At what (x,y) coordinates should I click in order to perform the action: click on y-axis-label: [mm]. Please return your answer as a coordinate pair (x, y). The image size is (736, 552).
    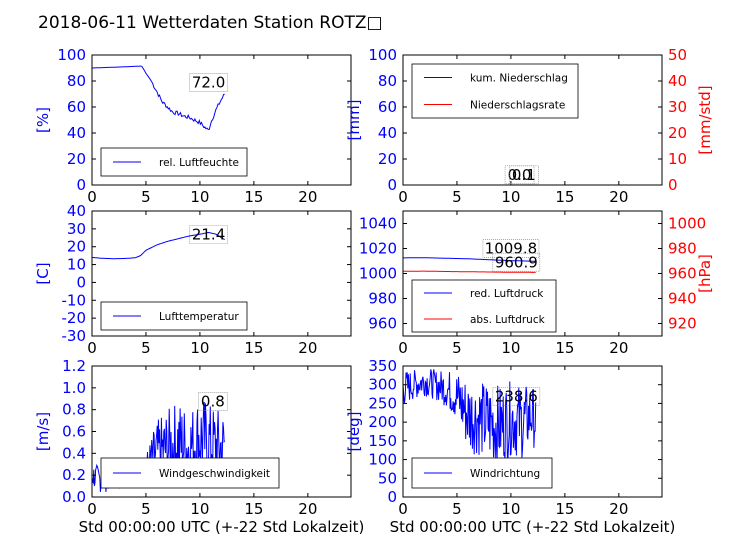
    Looking at the image, I should click on (354, 120).